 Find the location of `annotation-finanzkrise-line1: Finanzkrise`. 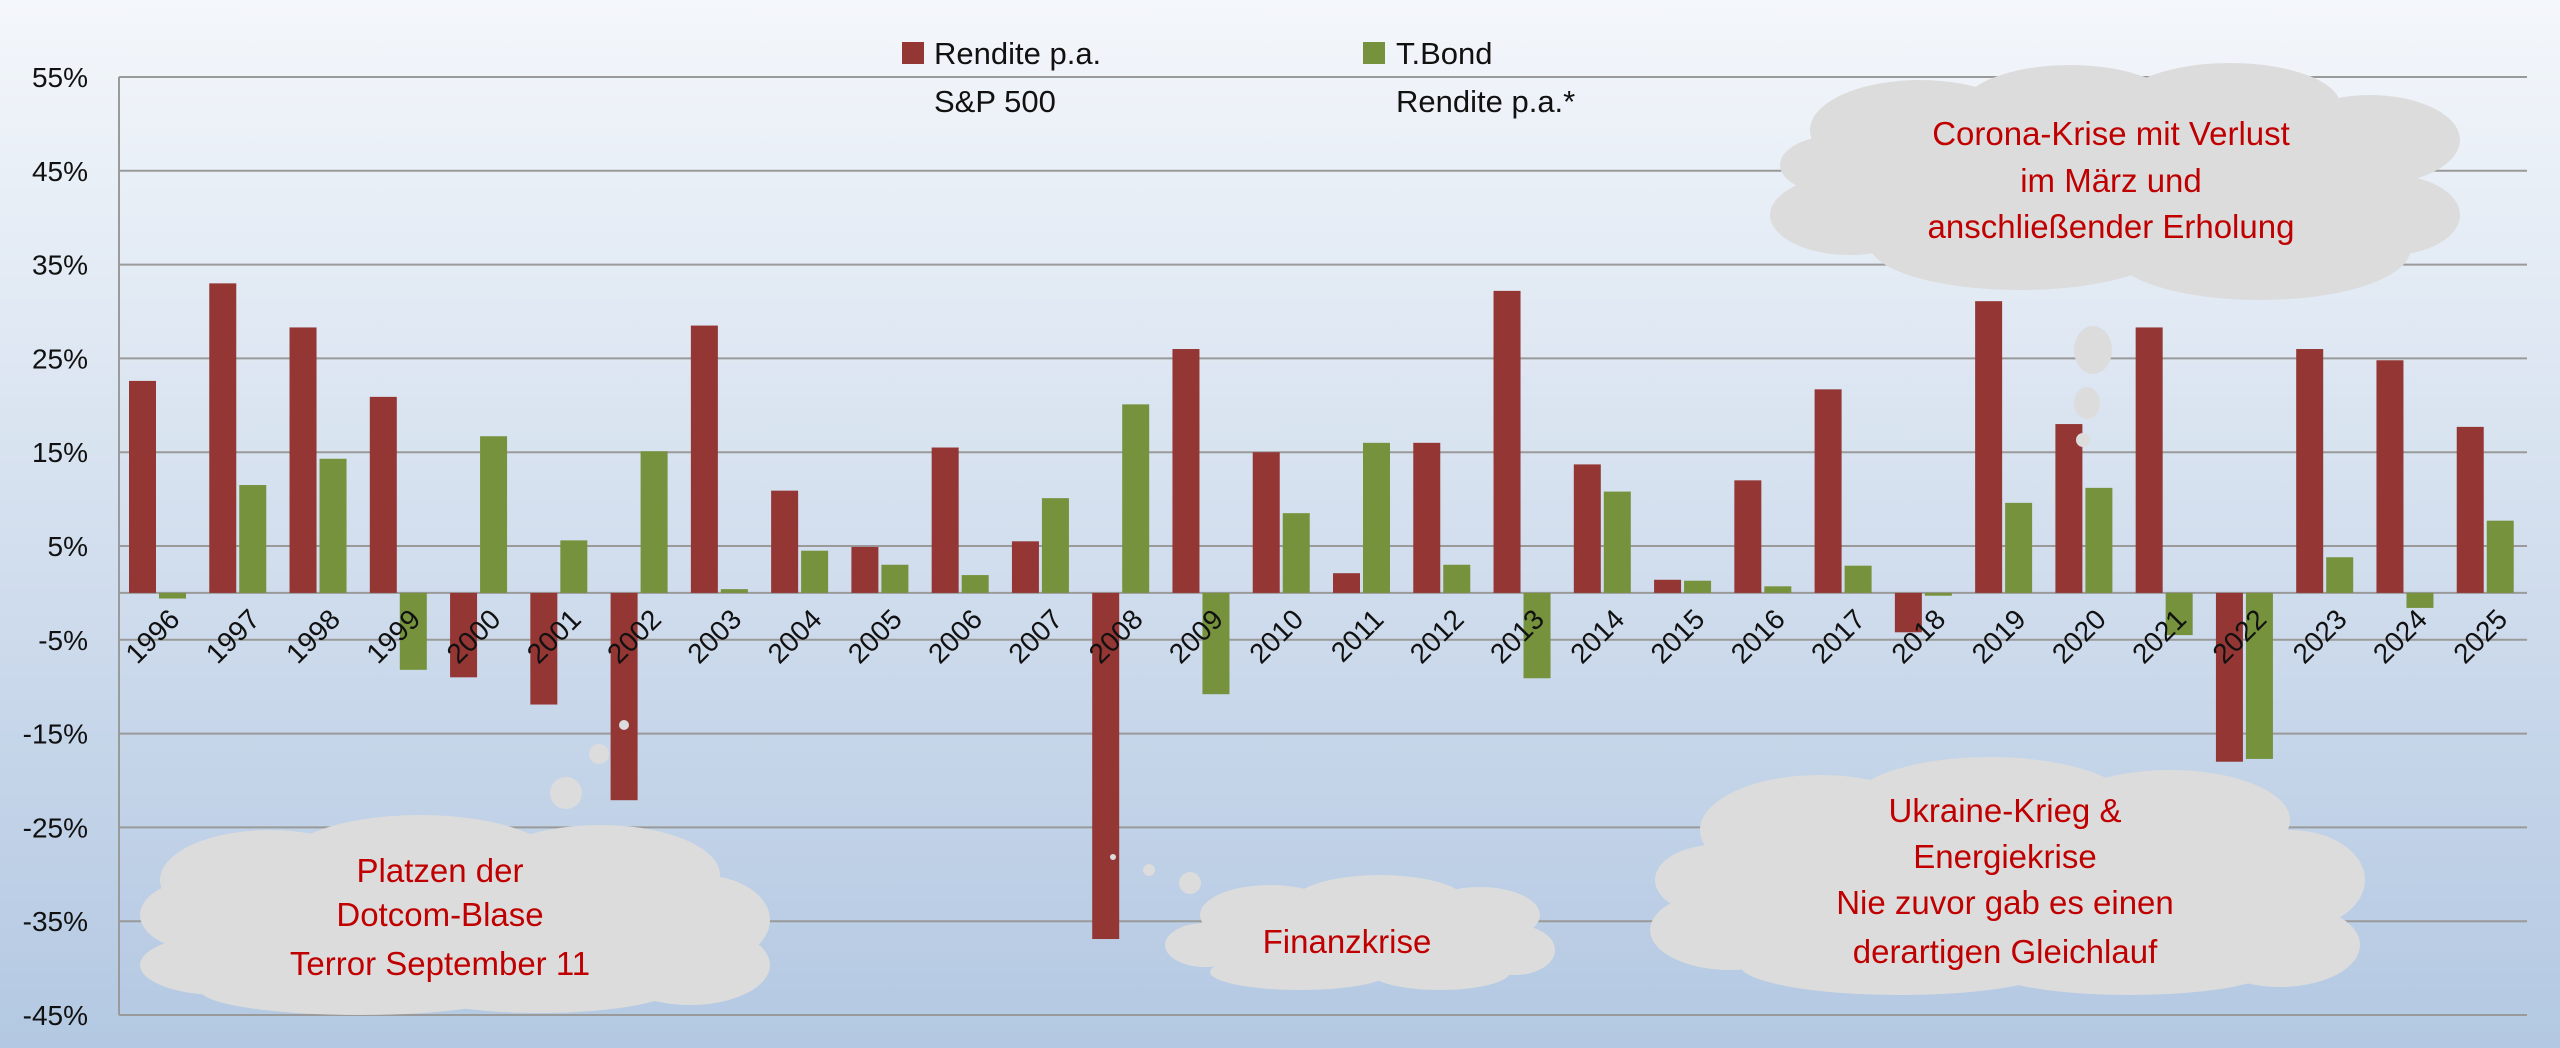

annotation-finanzkrise-line1: Finanzkrise is located at coordinates (1347, 941).